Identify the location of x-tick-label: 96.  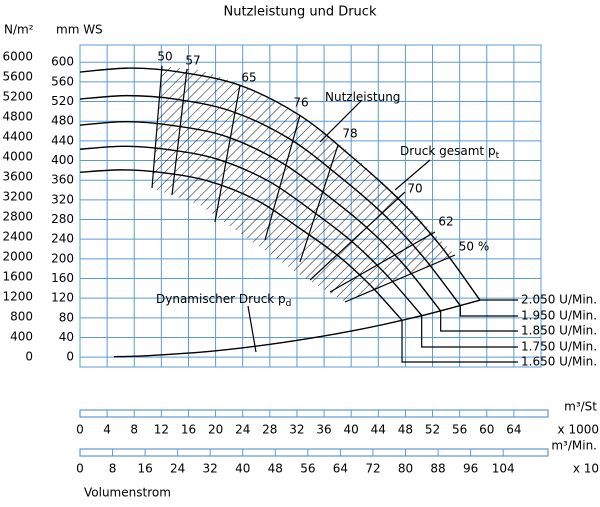
(470, 469).